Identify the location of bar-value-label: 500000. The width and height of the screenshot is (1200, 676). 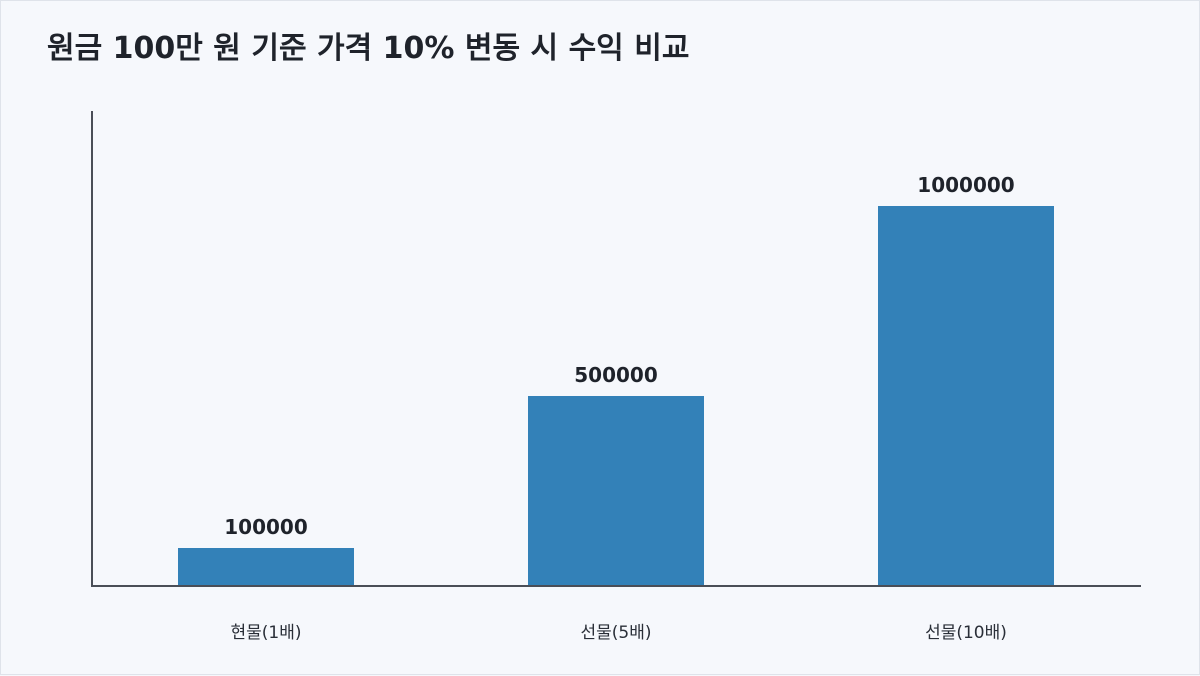
(616, 375).